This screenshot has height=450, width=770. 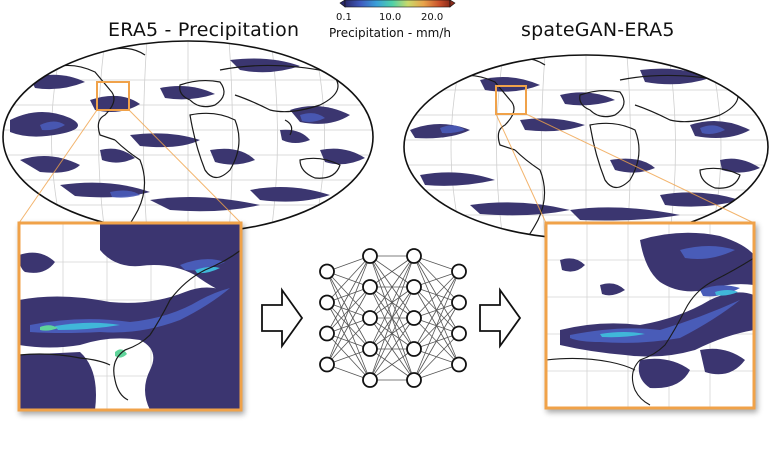 I want to click on left-inset-precip, so click(x=130, y=316).